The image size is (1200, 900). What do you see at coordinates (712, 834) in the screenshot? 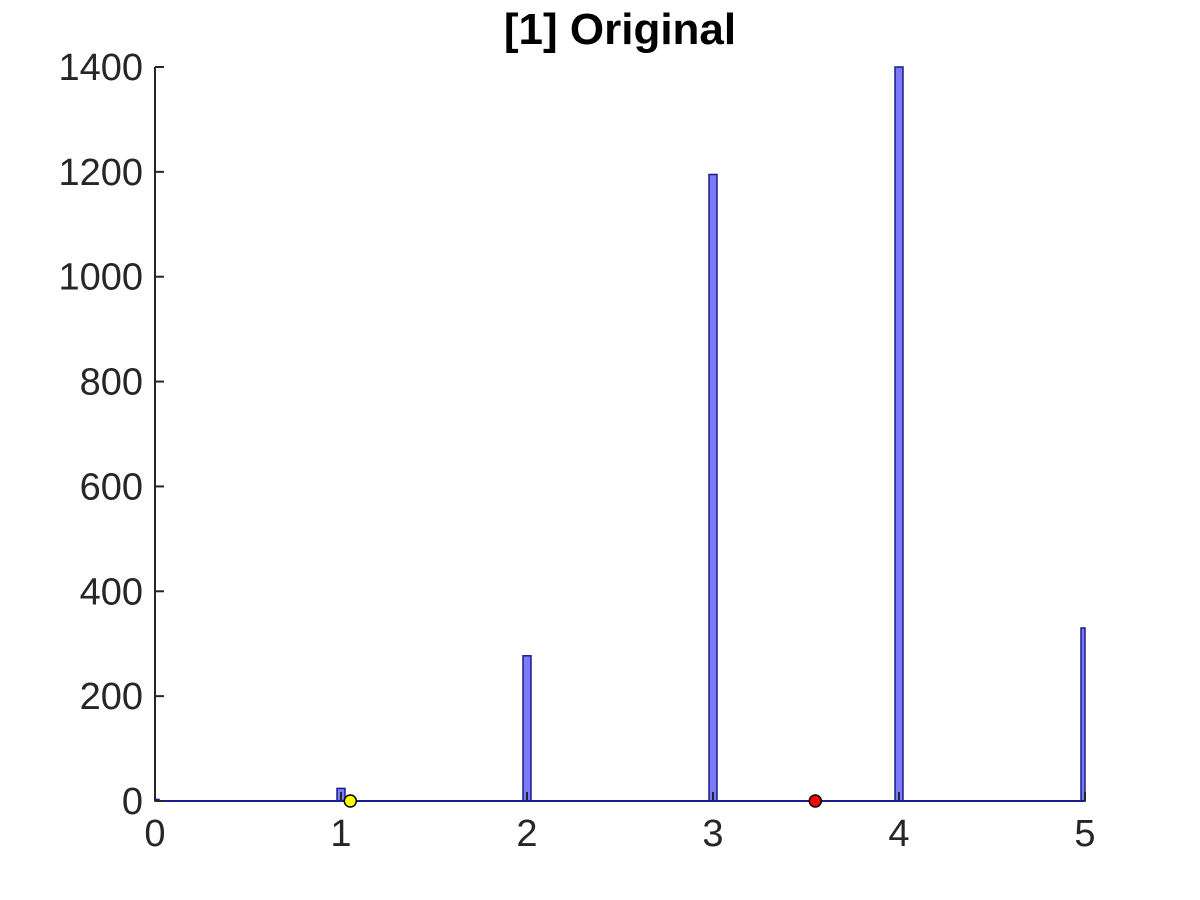
I see `x-tick-label-3: 3` at bounding box center [712, 834].